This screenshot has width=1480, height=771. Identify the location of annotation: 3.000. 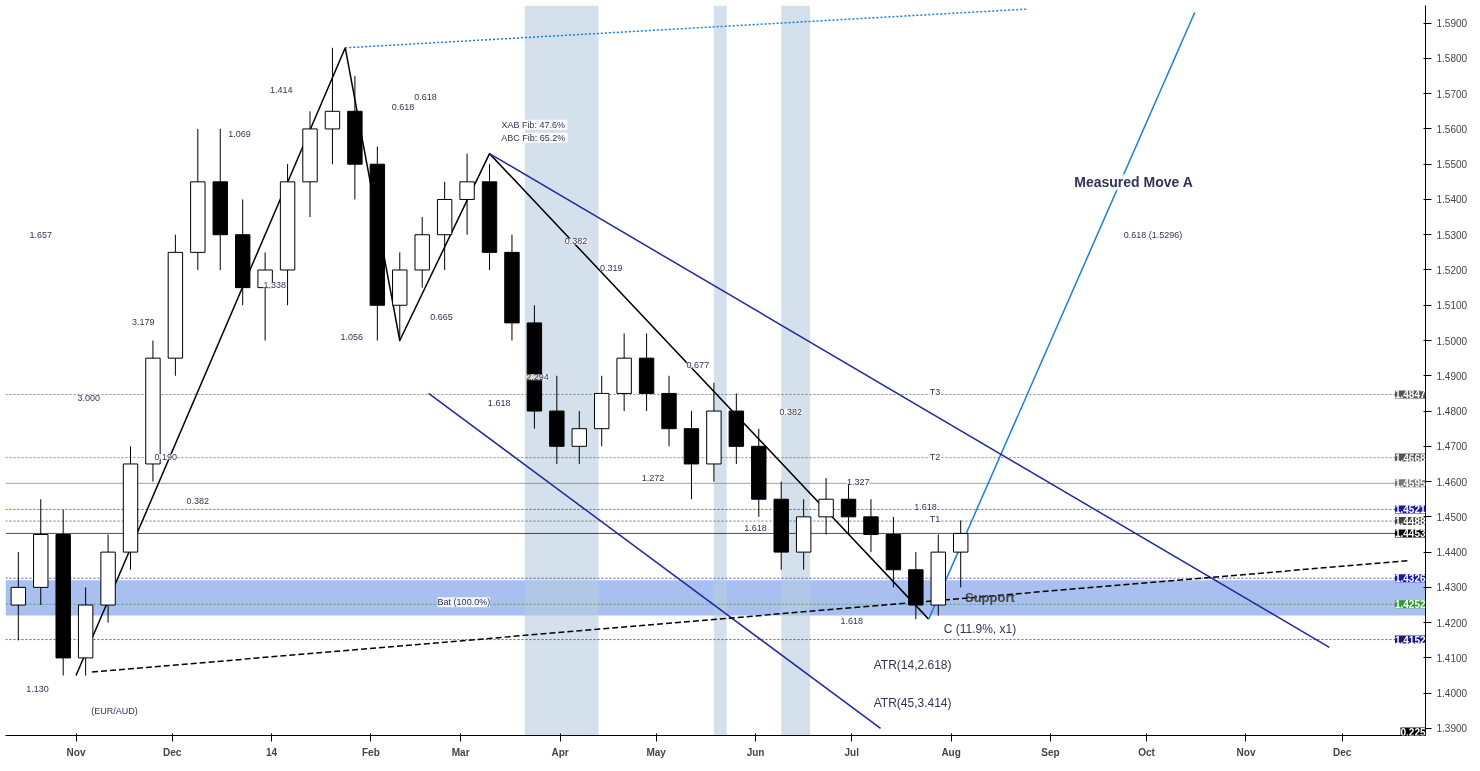
(89, 397).